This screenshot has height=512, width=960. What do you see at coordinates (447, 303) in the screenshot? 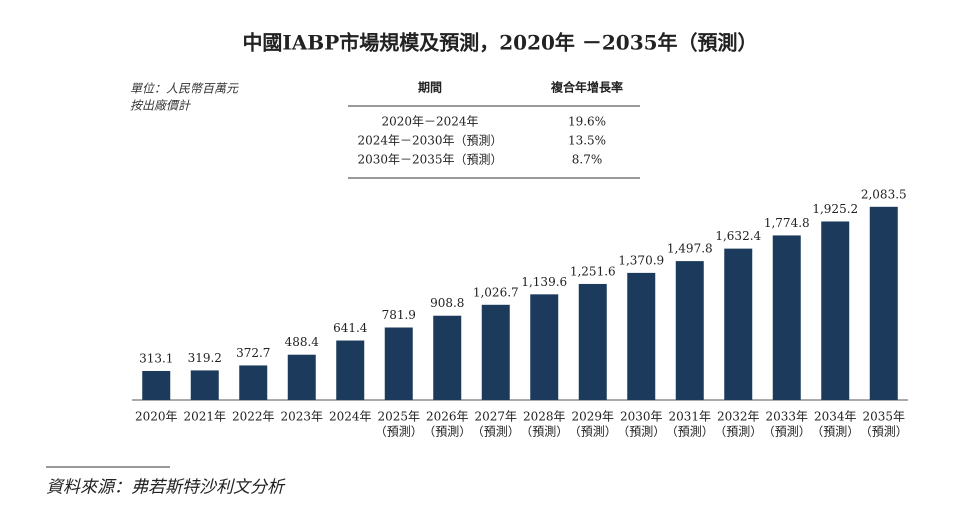
I see `value-label: 908.8` at bounding box center [447, 303].